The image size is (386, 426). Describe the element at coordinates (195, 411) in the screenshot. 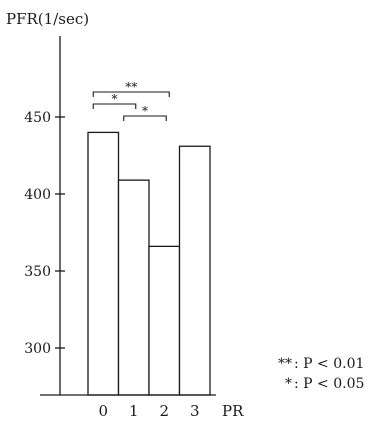

I see `x-tick-label-3: 3` at that location.